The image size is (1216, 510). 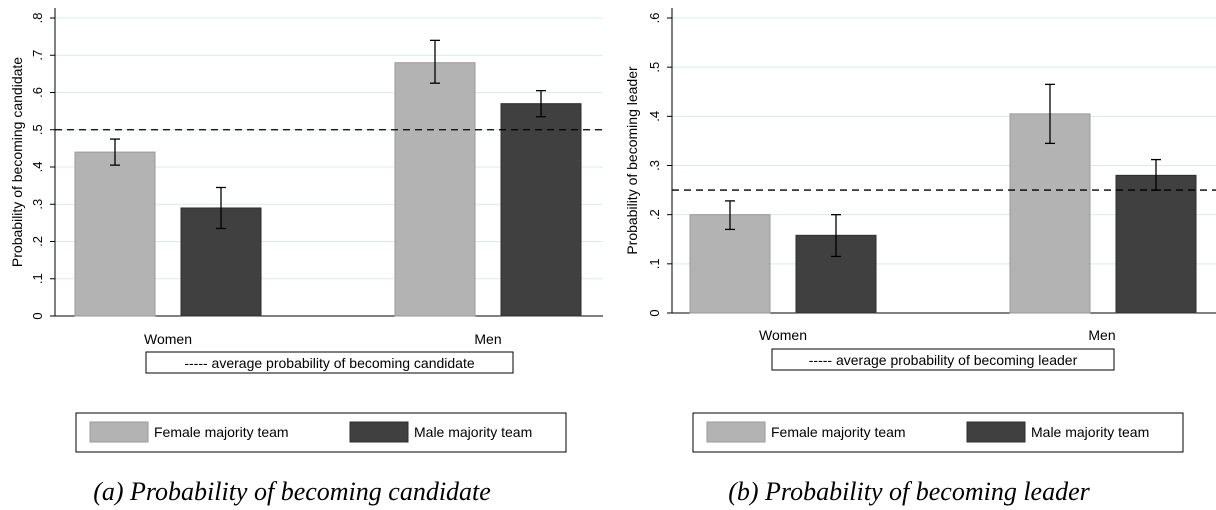 What do you see at coordinates (37, 18) in the screenshot?
I see `y-tick-label: .8` at bounding box center [37, 18].